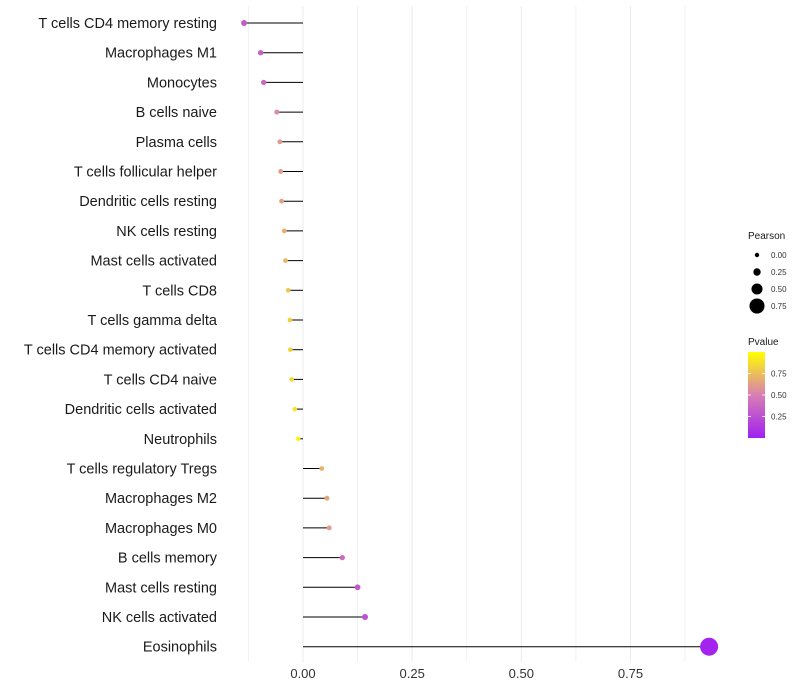 The image size is (800, 700). I want to click on category-label: Plasma cells, so click(176, 143).